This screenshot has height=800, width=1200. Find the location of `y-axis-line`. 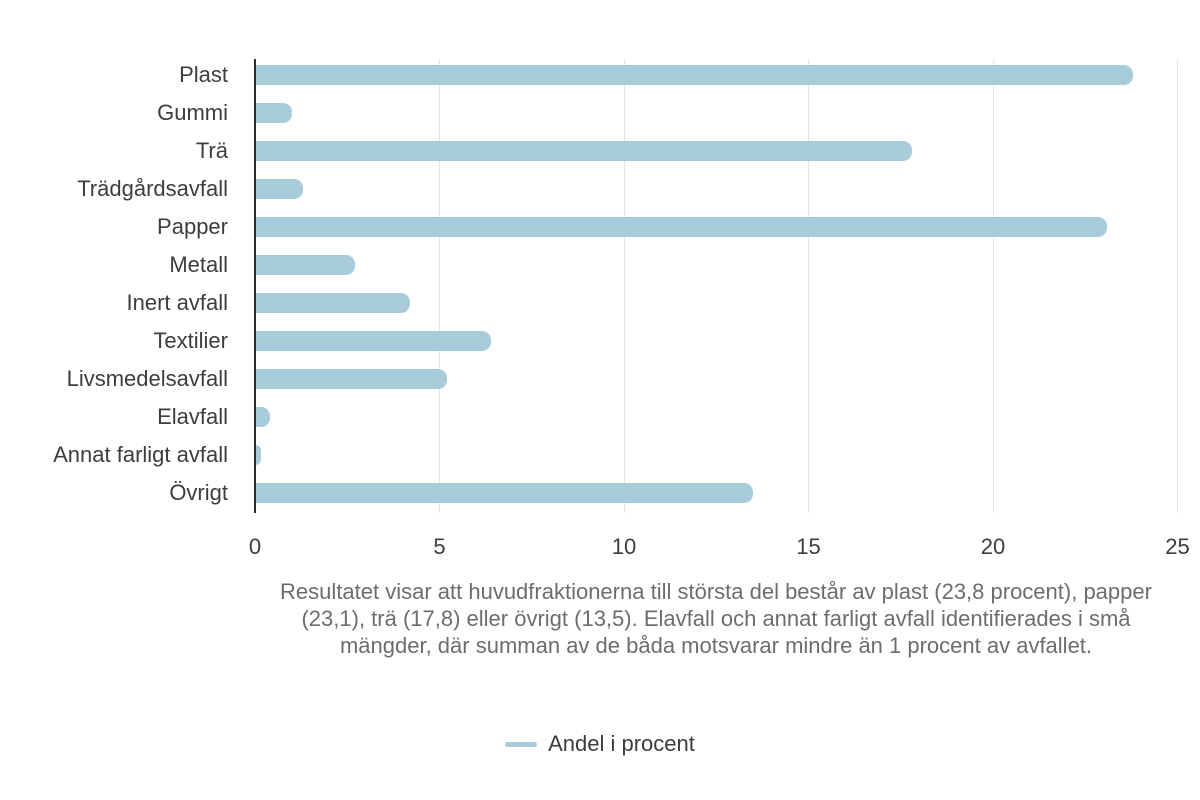

y-axis-line is located at coordinates (255, 286).